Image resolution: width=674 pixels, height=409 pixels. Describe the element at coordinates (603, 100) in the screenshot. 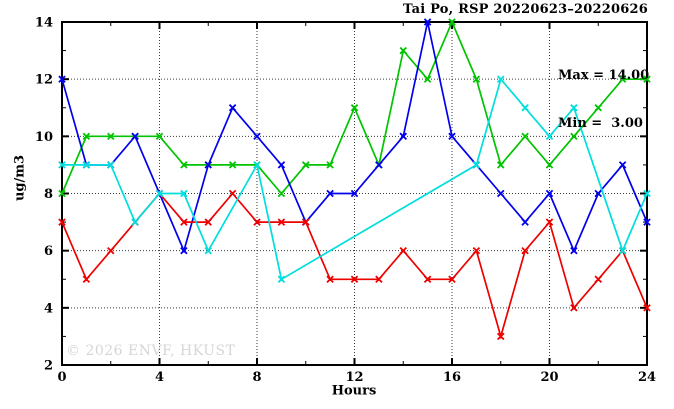

I see `stats-legend: Max = 14.00 Min = 3.00` at that location.